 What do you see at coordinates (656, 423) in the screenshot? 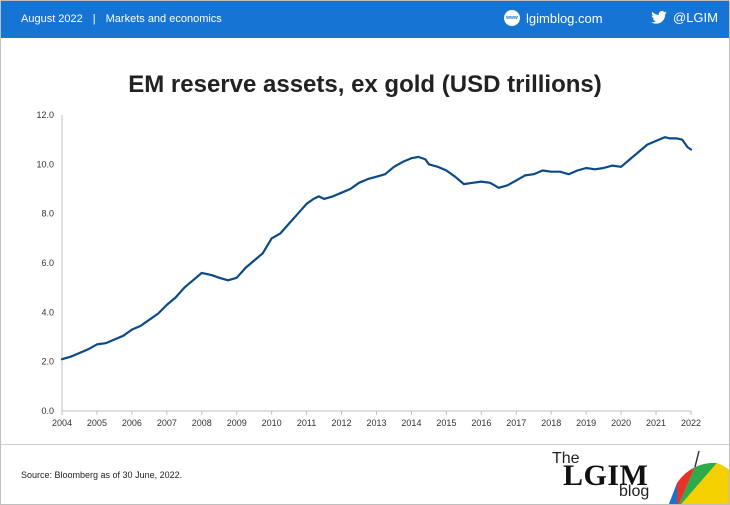
I see `x-tick-label: 2021` at bounding box center [656, 423].